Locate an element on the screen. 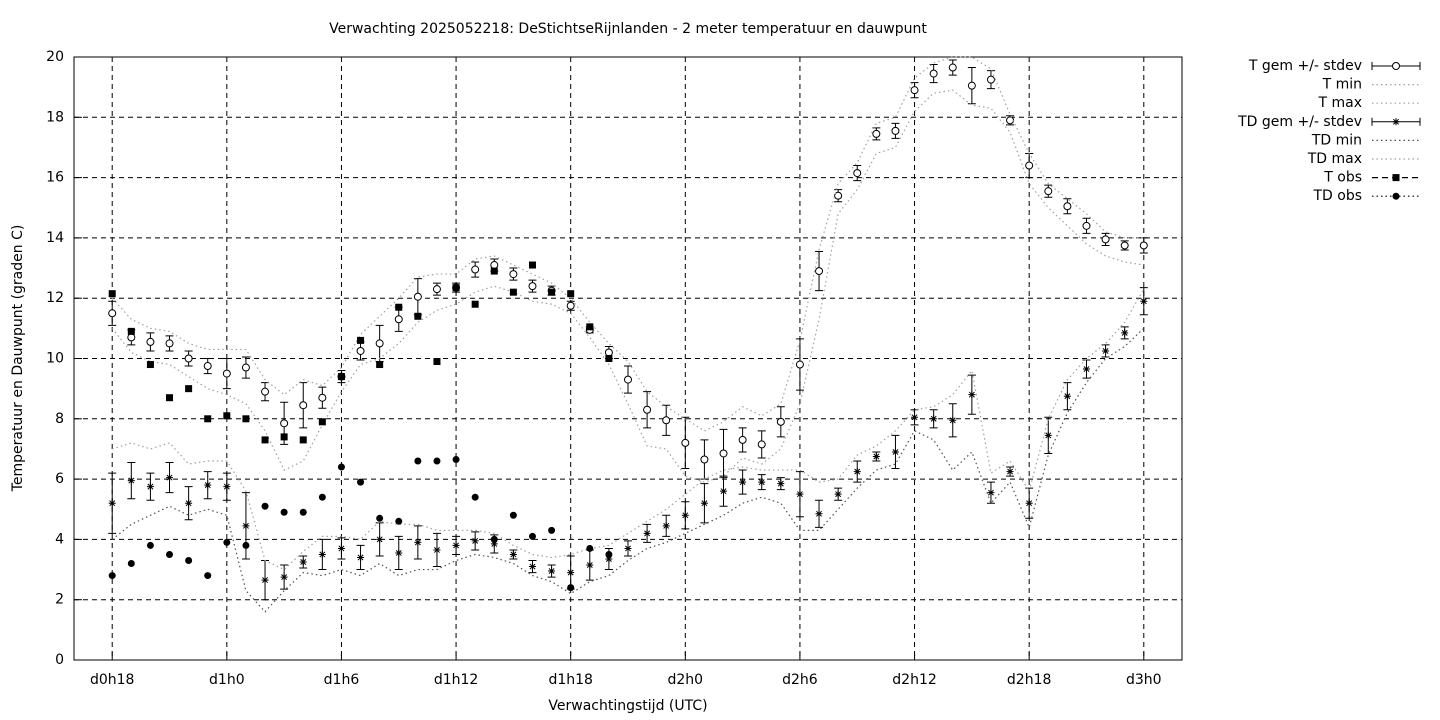 The image size is (1440, 720). y-tick-label: 12 is located at coordinates (55, 298).